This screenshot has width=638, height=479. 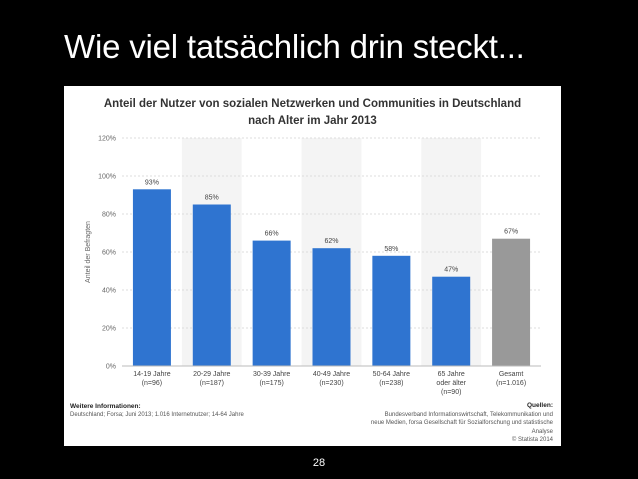 What do you see at coordinates (107, 177) in the screenshot?
I see `y-tick-label: 100%` at bounding box center [107, 177].